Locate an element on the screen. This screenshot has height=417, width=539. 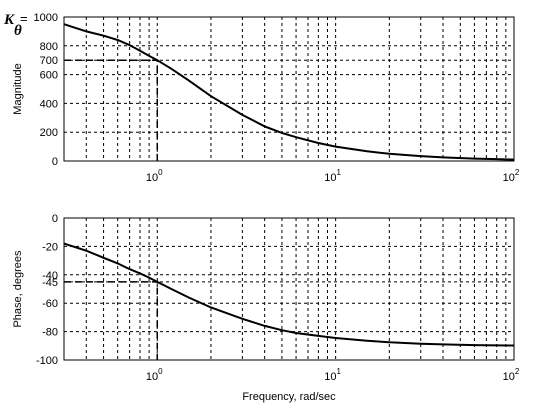
mag-ytick-label: 1000 is located at coordinates (46, 18).